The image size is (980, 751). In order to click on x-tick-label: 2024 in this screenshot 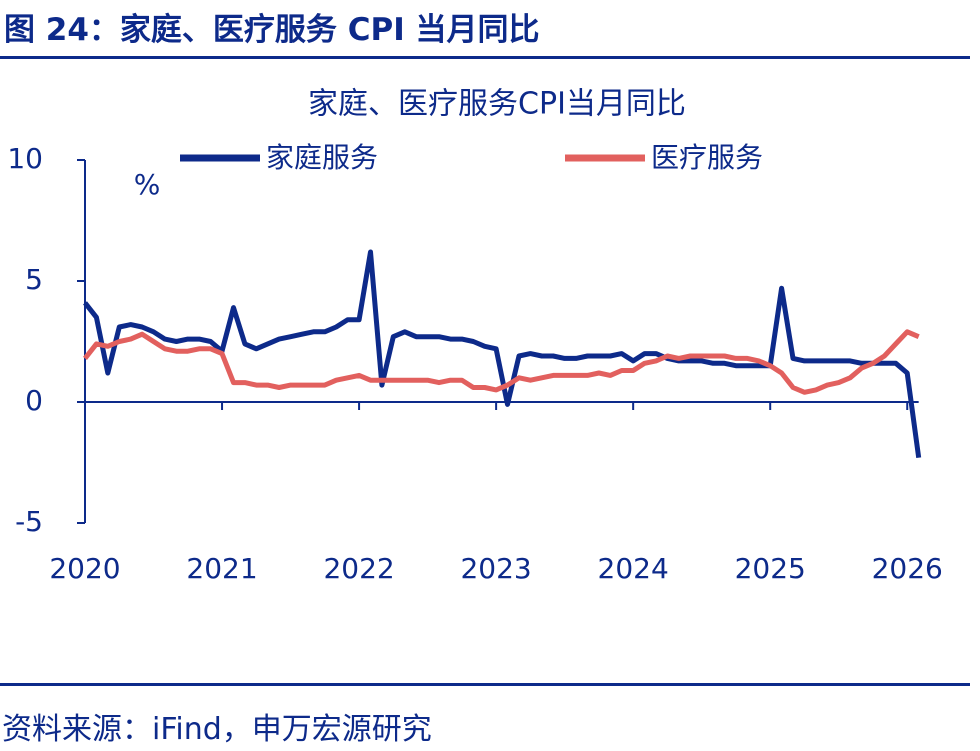, I will do `click(633, 568)`.